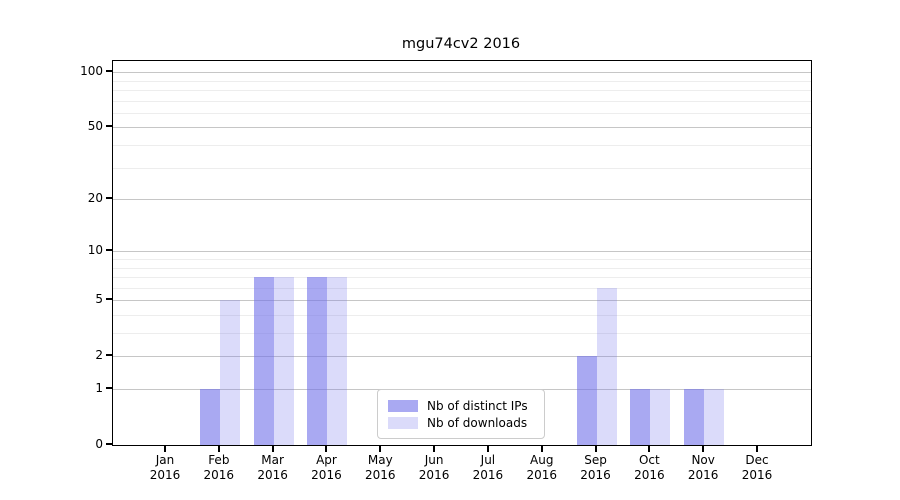 The image size is (900, 500). I want to click on xtick-mark-oct, so click(649, 449).